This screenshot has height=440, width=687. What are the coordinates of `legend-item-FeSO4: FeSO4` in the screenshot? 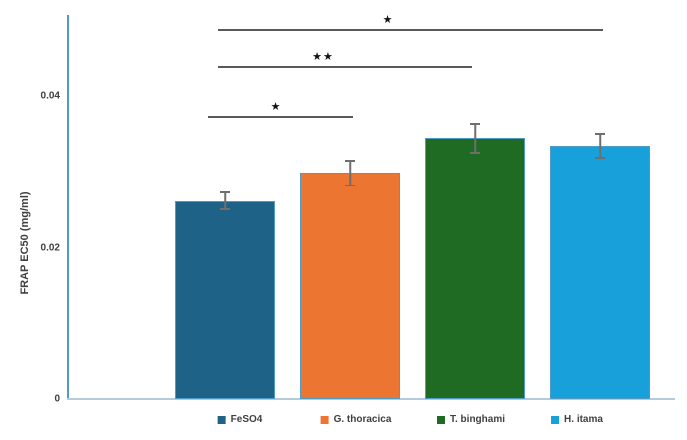 It's located at (240, 419).